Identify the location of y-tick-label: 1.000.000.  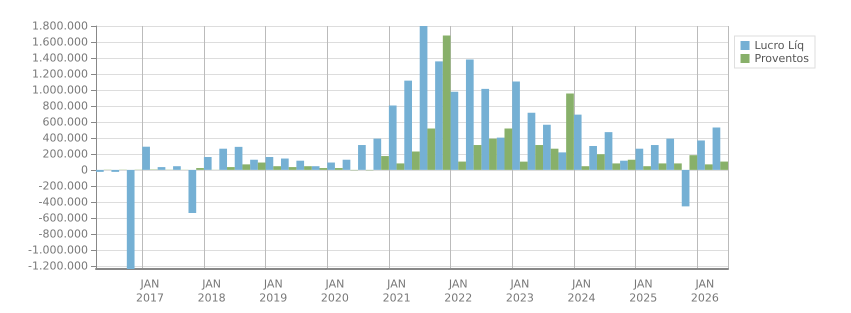
(60, 89).